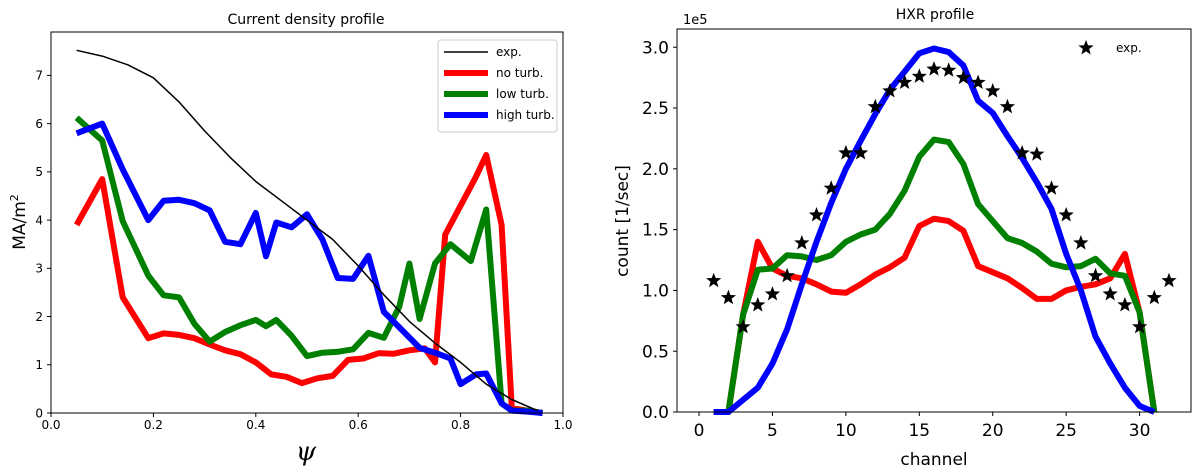  Describe the element at coordinates (307, 422) in the screenshot. I see `x-ticks: 0.0 0.2 0.4 0.6 0.8 1.0` at that location.